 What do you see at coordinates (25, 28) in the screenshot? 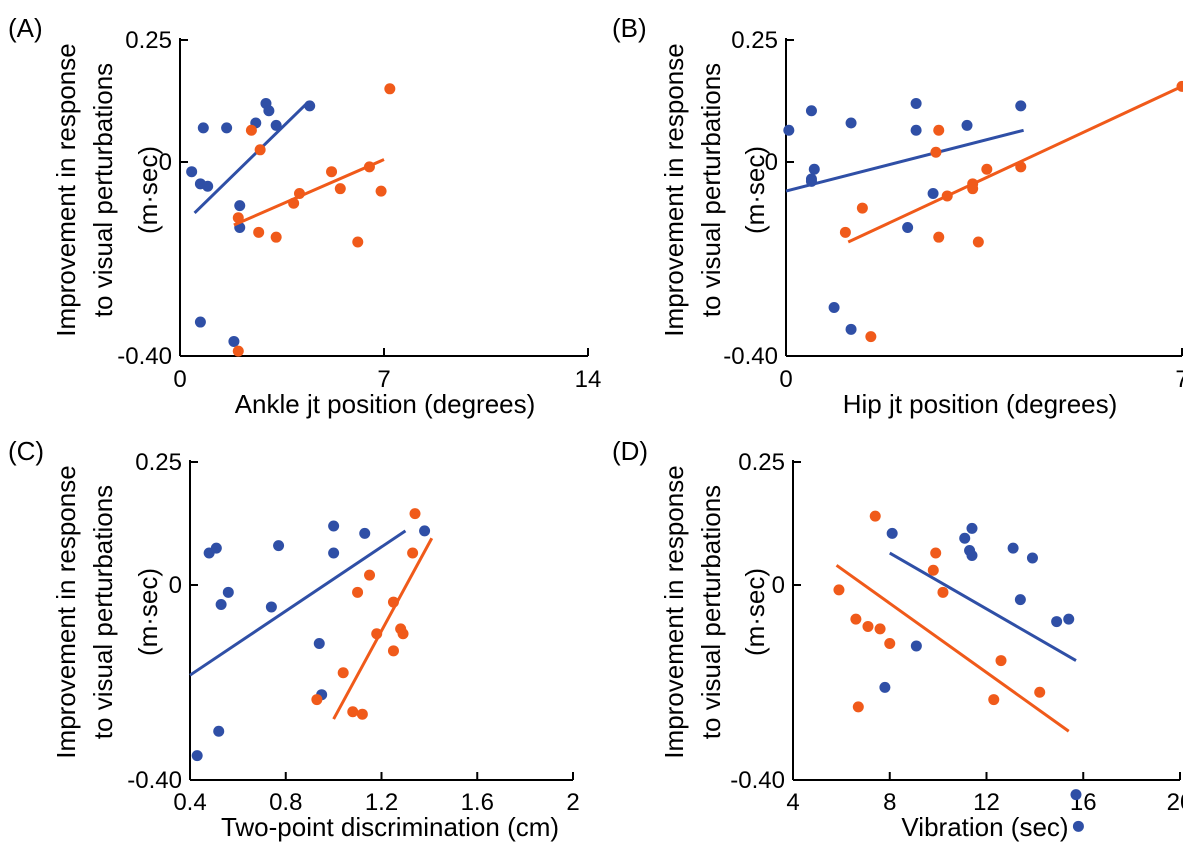
I see `panel-label: (A)` at bounding box center [25, 28].